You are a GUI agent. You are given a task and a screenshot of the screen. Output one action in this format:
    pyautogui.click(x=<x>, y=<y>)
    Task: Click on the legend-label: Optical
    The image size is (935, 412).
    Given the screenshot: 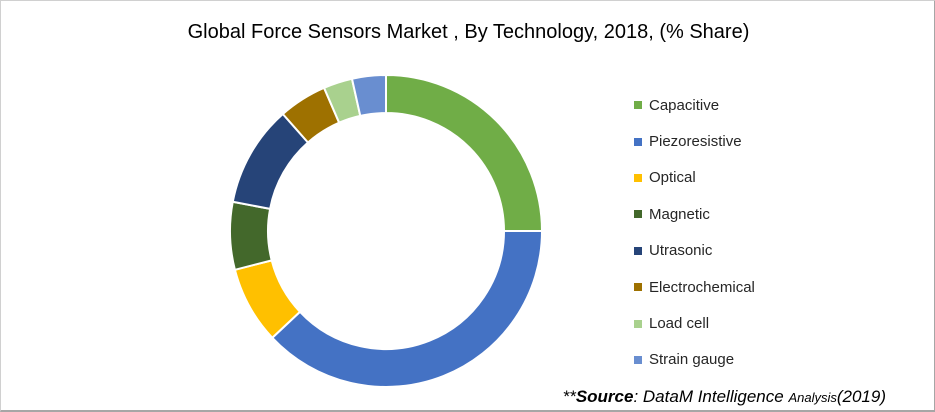 What is the action you would take?
    pyautogui.click(x=672, y=178)
    